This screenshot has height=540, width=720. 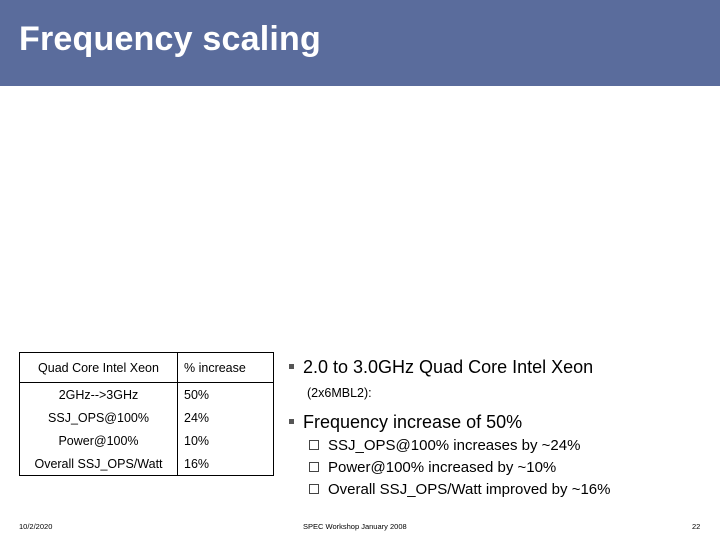 I want to click on sub-bullet-item: Power@100% increased by ~10%, so click(x=459, y=468).